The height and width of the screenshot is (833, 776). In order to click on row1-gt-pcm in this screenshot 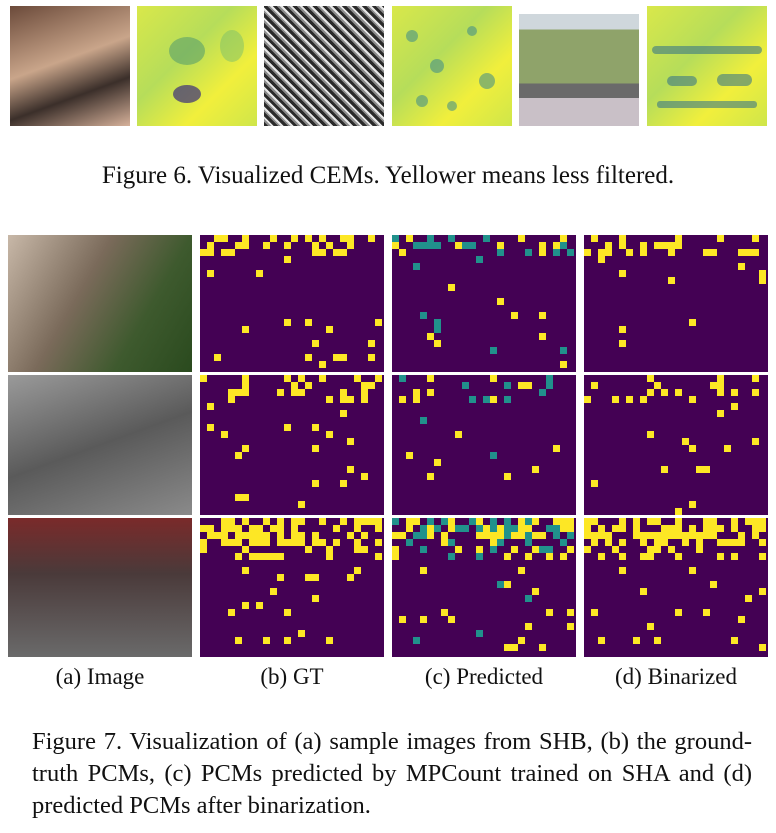, I will do `click(292, 303)`.